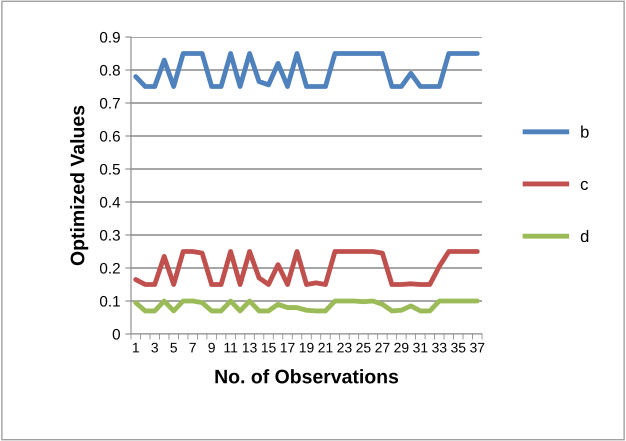 The height and width of the screenshot is (441, 626). What do you see at coordinates (382, 347) in the screenshot?
I see `x-tick-label: 27` at bounding box center [382, 347].